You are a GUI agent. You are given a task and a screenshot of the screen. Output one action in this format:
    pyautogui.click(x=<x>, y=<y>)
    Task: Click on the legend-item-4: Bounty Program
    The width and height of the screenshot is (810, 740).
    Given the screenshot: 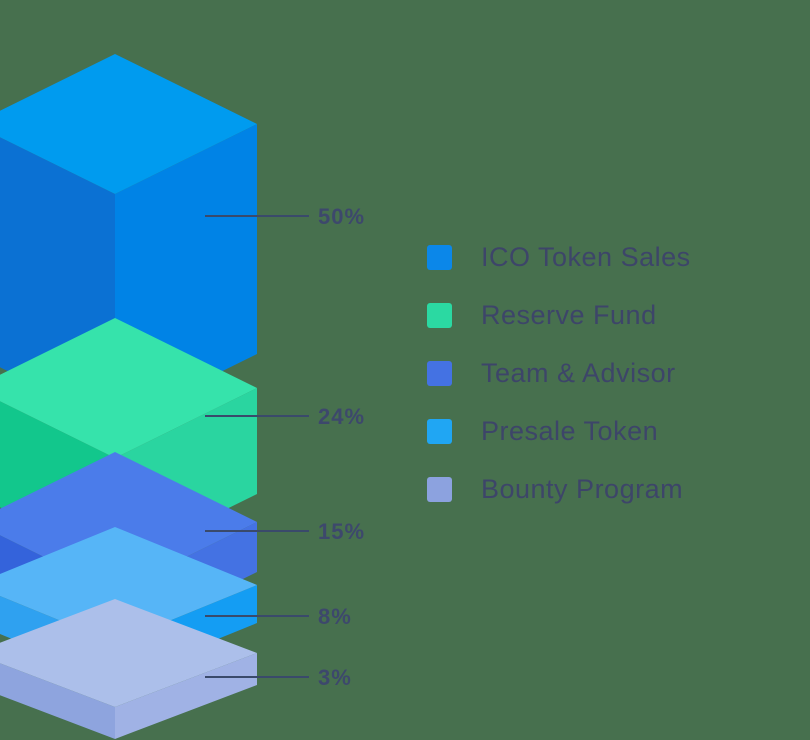 What is the action you would take?
    pyautogui.click(x=559, y=489)
    